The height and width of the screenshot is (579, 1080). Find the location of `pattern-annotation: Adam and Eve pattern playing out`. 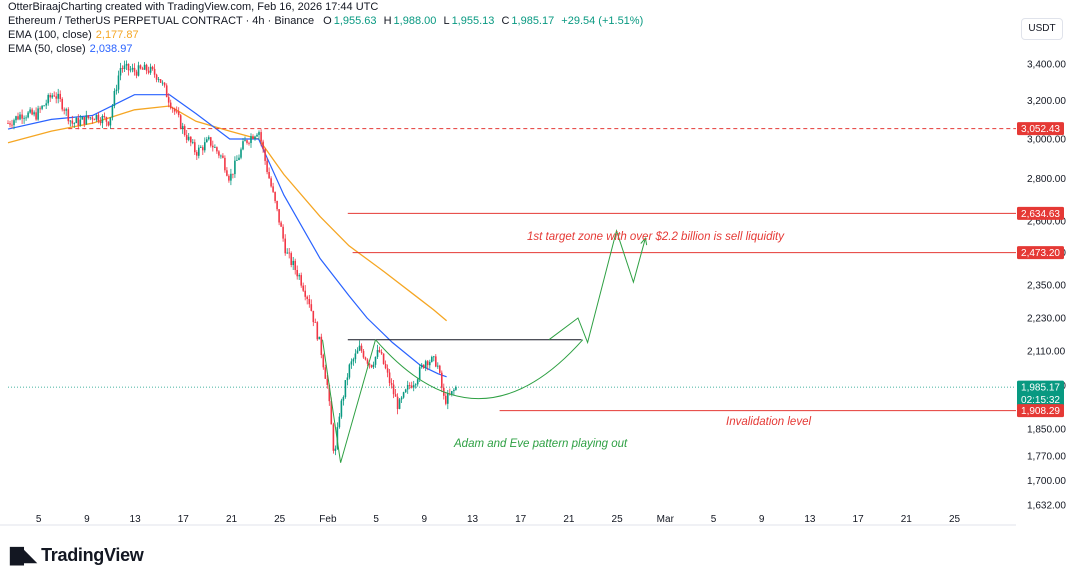

pattern-annotation: Adam and Eve pattern playing out is located at coordinates (540, 444).